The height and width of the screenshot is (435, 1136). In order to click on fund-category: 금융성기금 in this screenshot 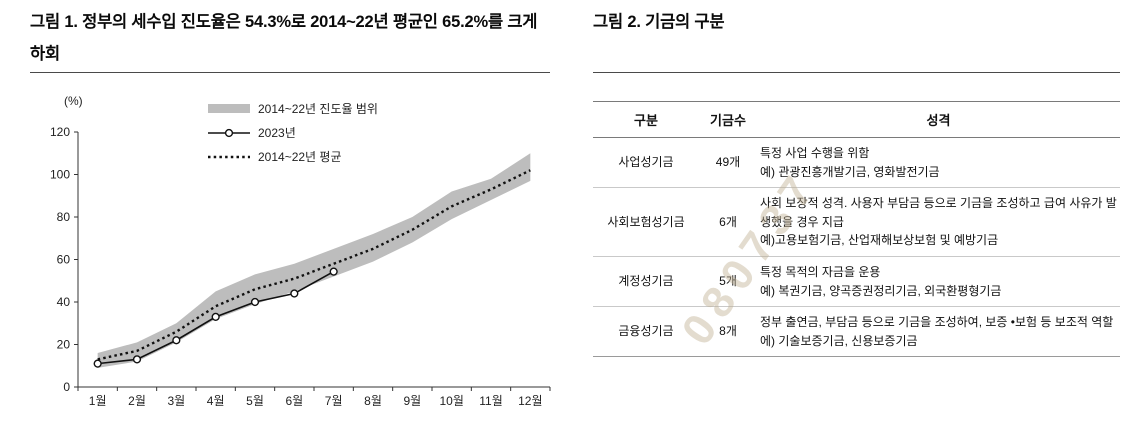, I will do `click(646, 332)`.